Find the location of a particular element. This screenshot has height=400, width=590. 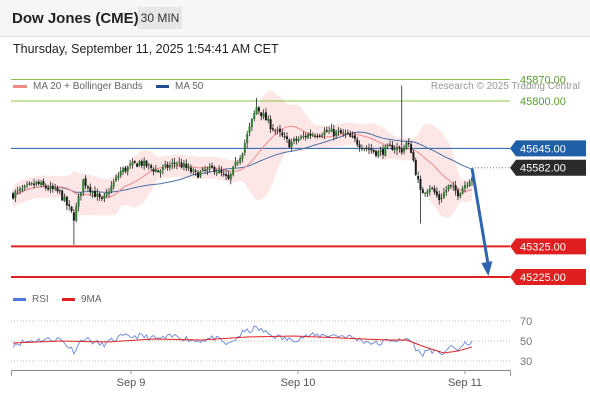

ma50-label: MA 50 is located at coordinates (189, 86).